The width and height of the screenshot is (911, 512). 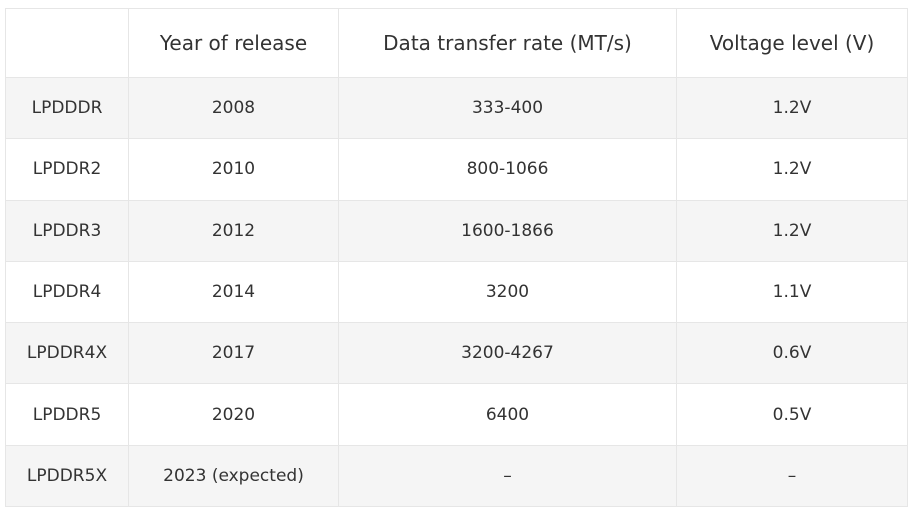 What do you see at coordinates (233, 292) in the screenshot?
I see `cell-year: 2014` at bounding box center [233, 292].